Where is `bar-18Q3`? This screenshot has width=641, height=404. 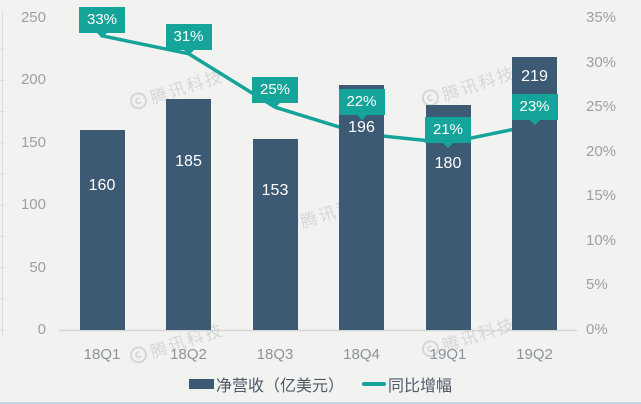
bar-18Q3 is located at coordinates (275, 234).